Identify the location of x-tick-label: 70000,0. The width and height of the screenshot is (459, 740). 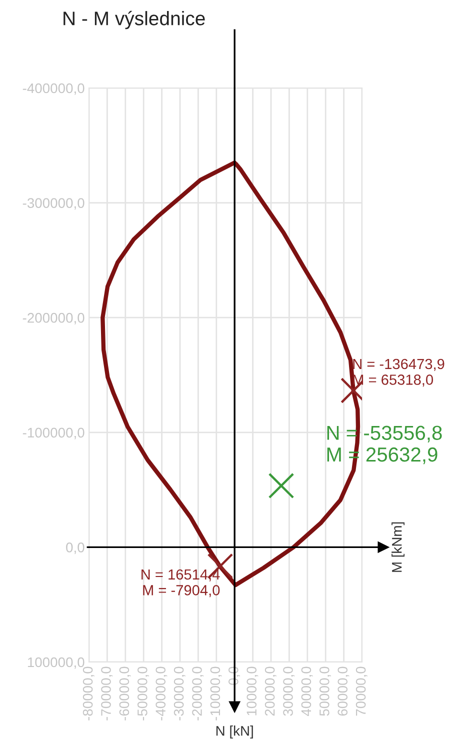
(362, 691).